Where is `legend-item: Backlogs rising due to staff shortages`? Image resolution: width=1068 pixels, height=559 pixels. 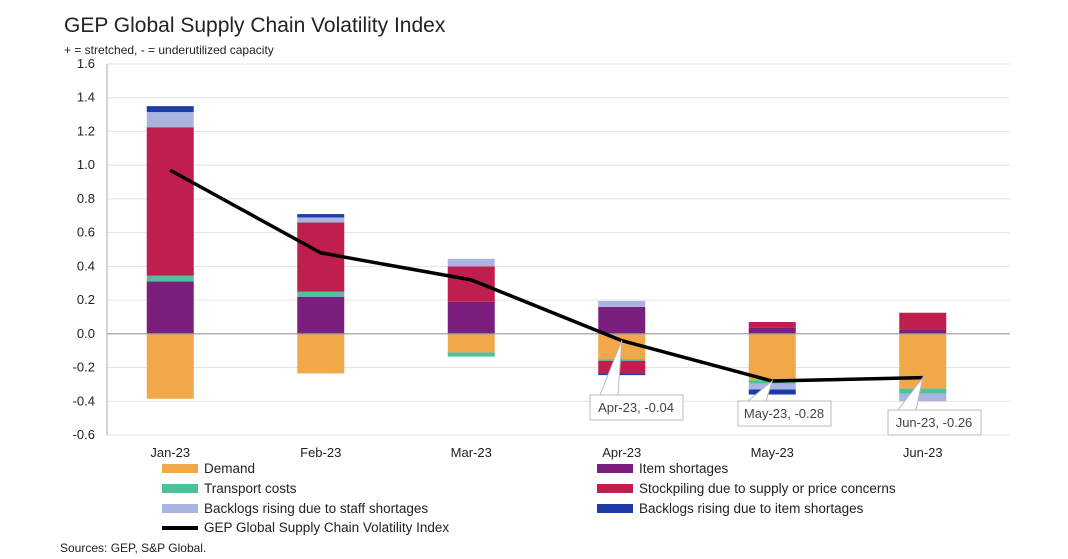 legend-item: Backlogs rising due to staff shortages is located at coordinates (295, 508).